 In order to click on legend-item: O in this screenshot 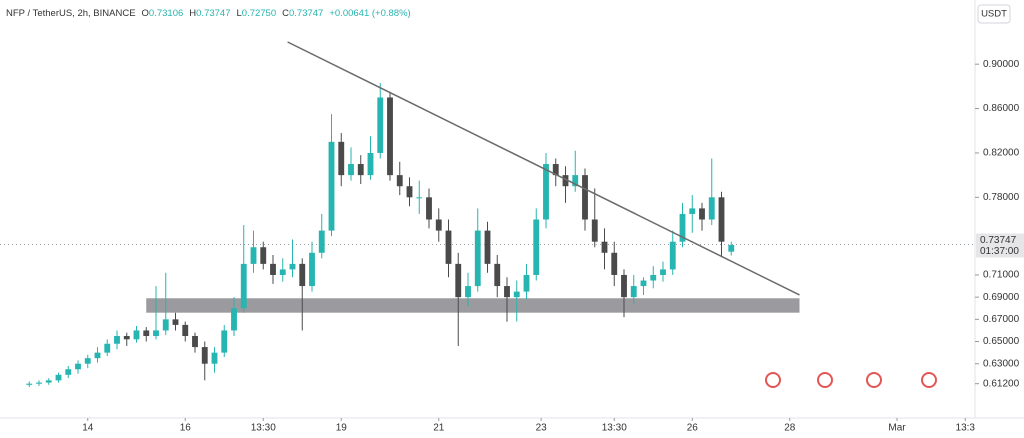, I will do `click(145, 13)`.